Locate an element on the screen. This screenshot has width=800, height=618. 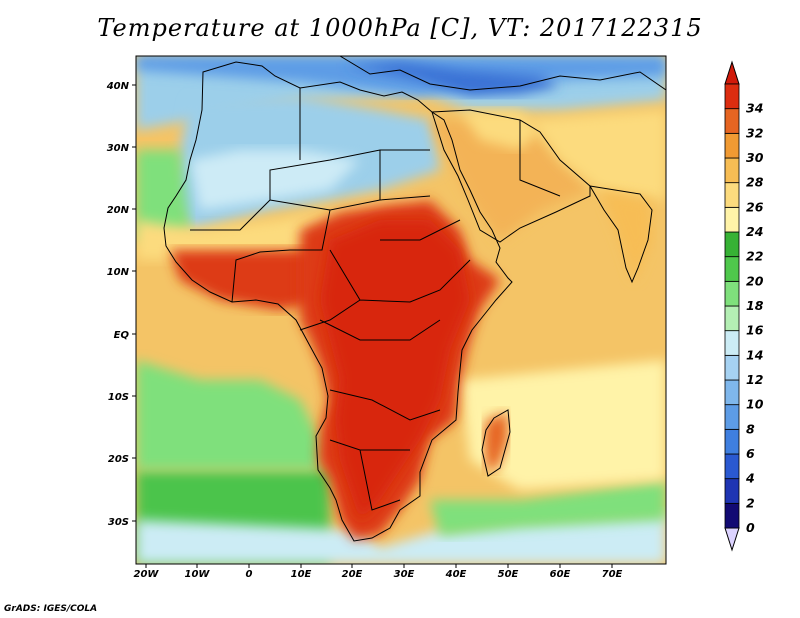
lon-label: 40E is located at coordinates (456, 574).